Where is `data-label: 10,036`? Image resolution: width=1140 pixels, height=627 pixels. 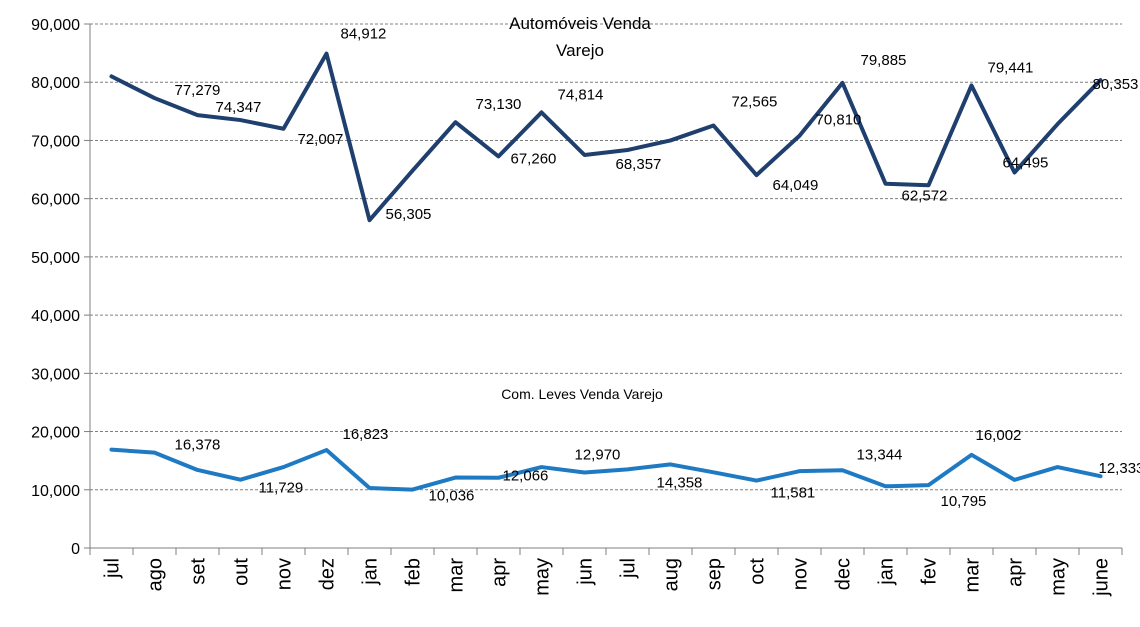
data-label: 10,036 is located at coordinates (452, 496).